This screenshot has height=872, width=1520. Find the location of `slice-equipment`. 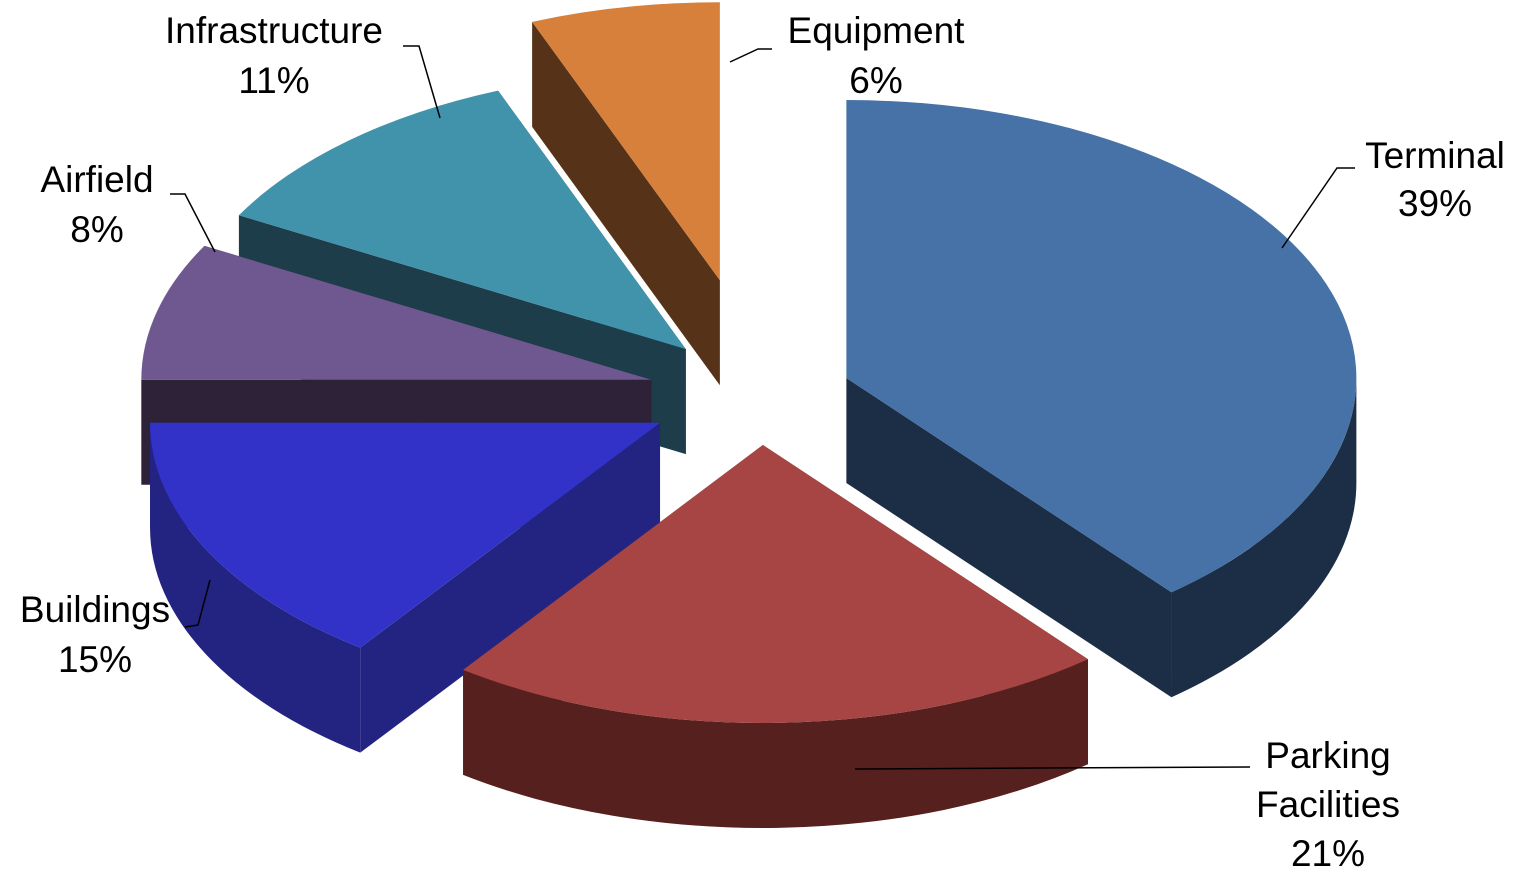

slice-equipment is located at coordinates (626, 194).